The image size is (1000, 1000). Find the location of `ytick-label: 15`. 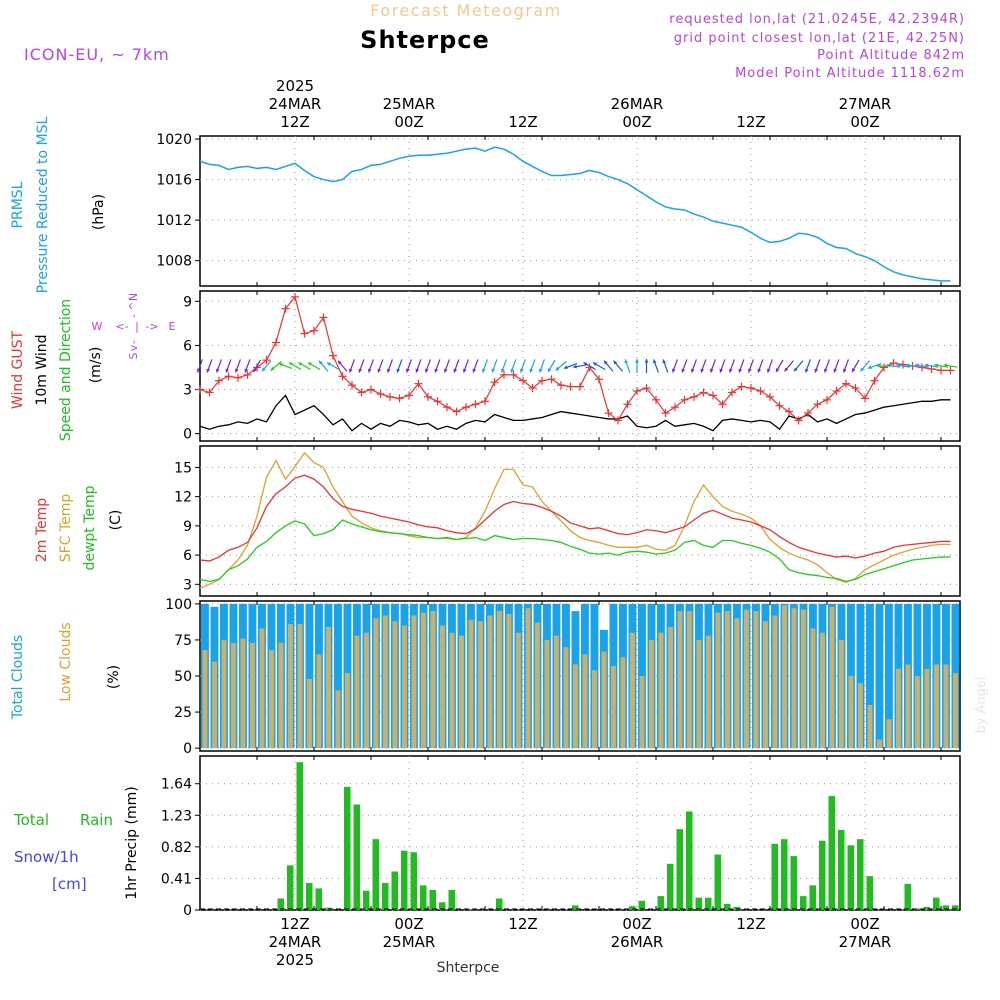

ytick-label: 15 is located at coordinates (183, 468).